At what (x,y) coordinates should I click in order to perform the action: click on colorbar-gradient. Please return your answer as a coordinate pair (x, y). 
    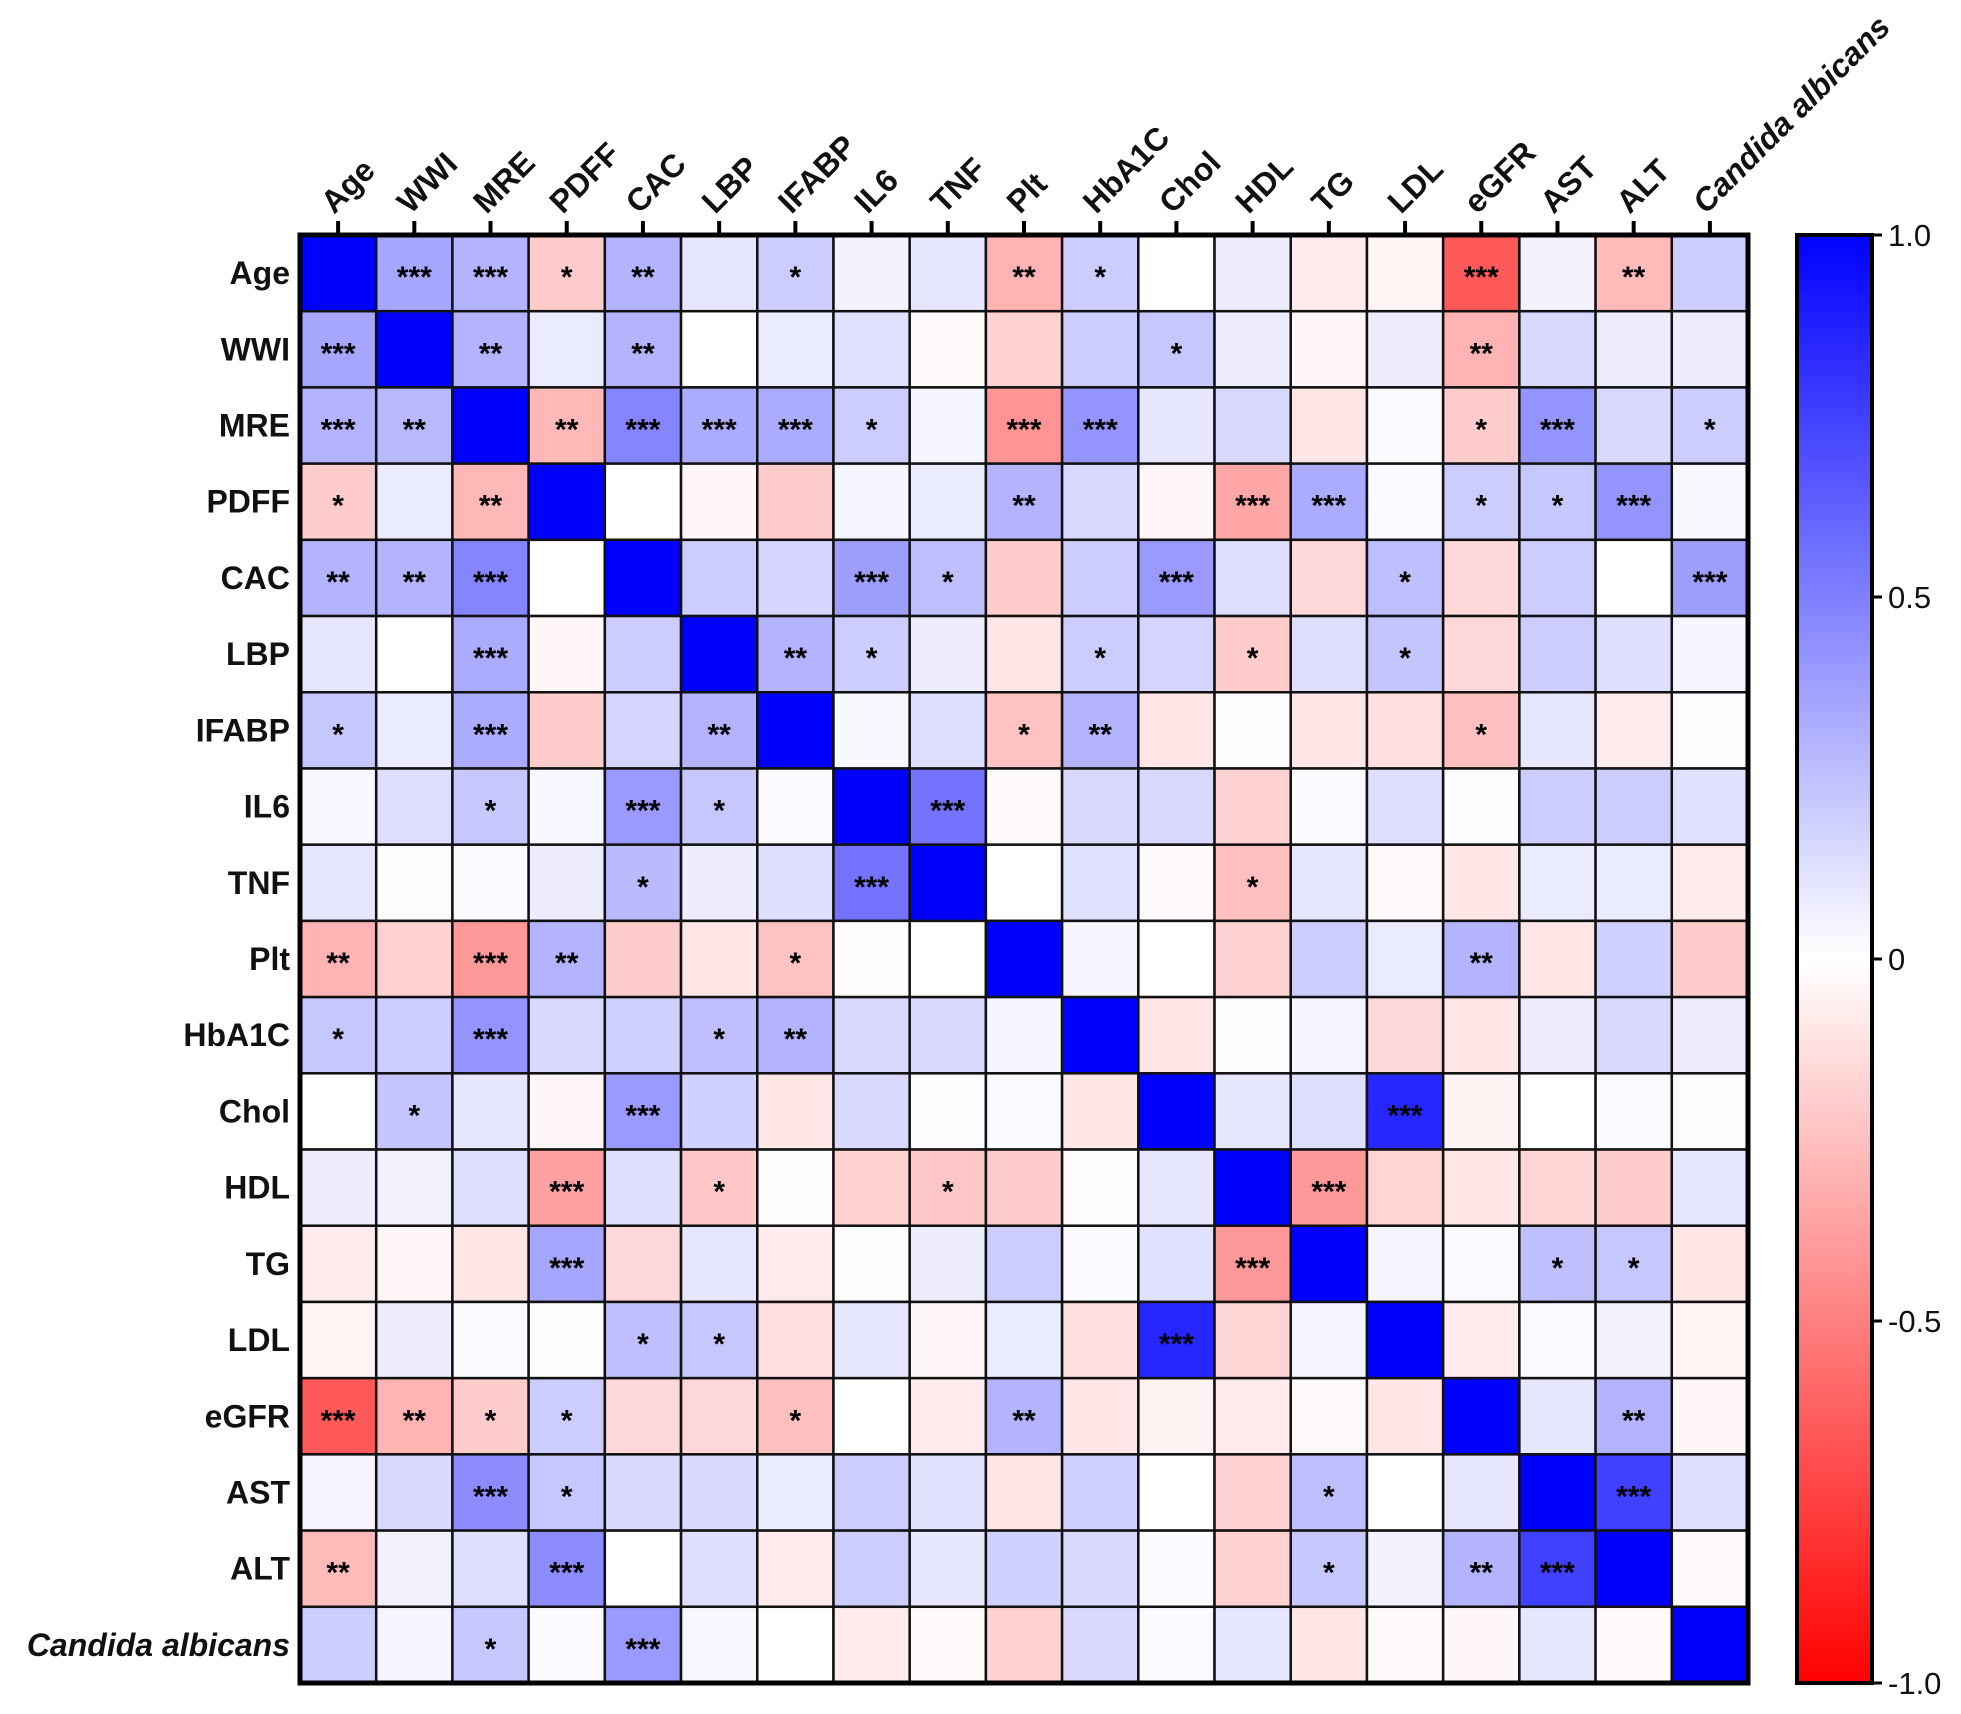
    Looking at the image, I should click on (1834, 959).